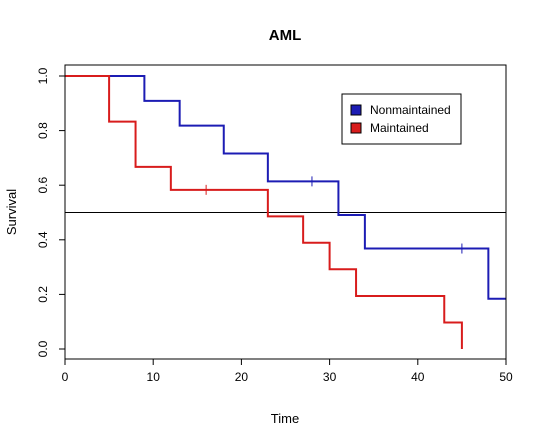 The image size is (540, 442). What do you see at coordinates (356, 110) in the screenshot?
I see `legend-swatch-nonmaintained` at bounding box center [356, 110].